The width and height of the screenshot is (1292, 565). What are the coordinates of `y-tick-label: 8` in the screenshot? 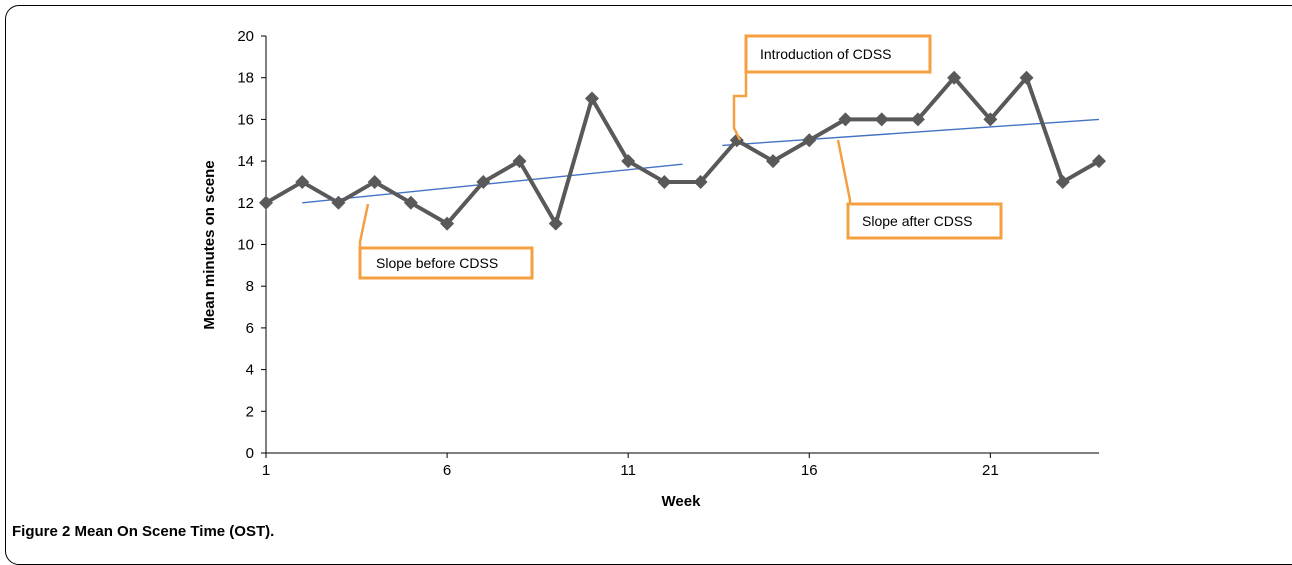 It's located at (250, 286).